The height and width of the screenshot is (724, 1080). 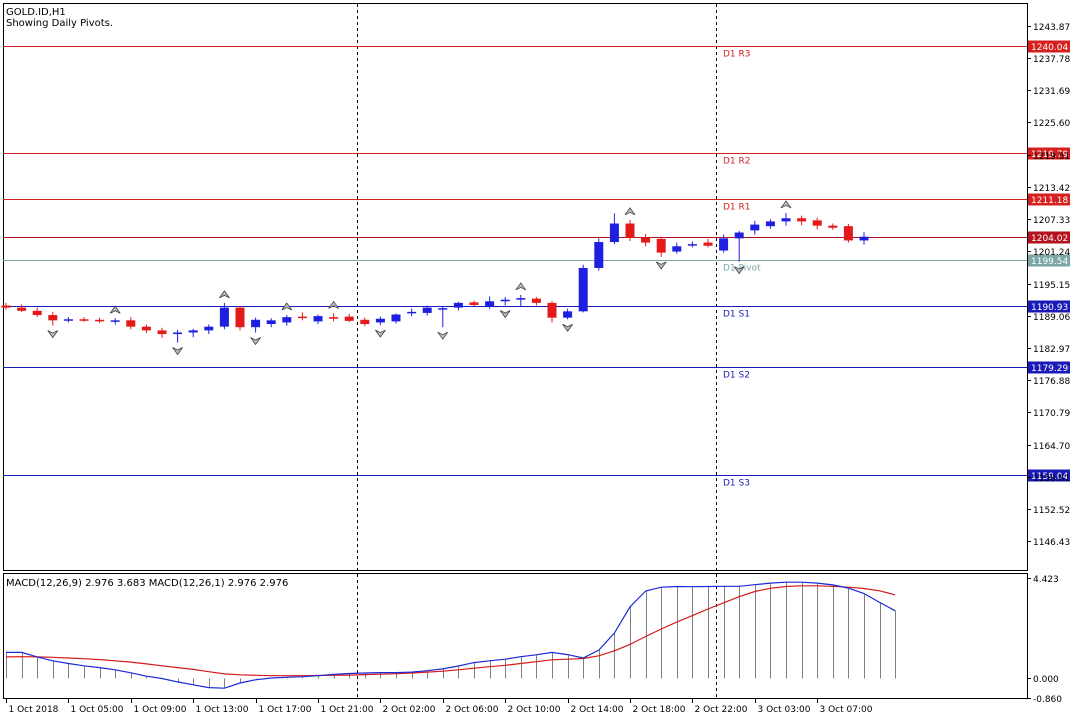 I want to click on pivot-level-tag-text: 1219.79, so click(x=1049, y=155).